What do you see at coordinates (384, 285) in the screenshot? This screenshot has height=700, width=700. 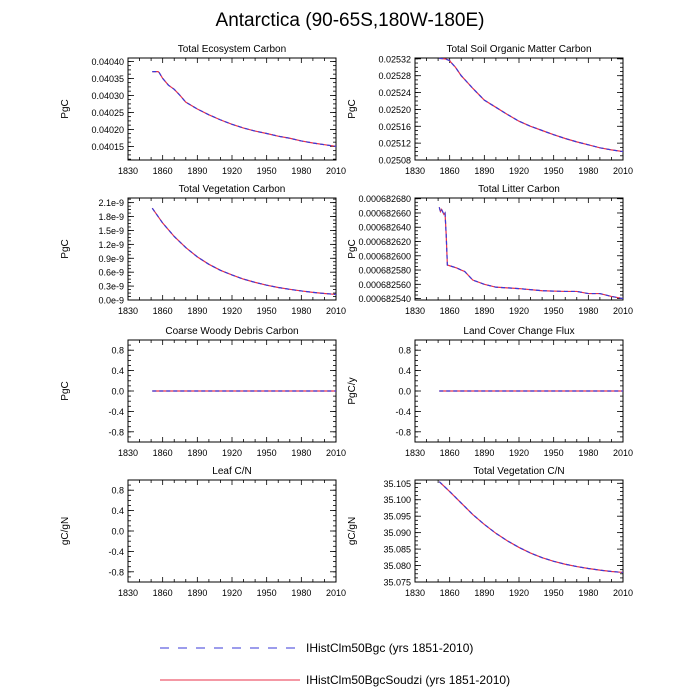 I see `y-tick-label: 0.000682560` at bounding box center [384, 285].